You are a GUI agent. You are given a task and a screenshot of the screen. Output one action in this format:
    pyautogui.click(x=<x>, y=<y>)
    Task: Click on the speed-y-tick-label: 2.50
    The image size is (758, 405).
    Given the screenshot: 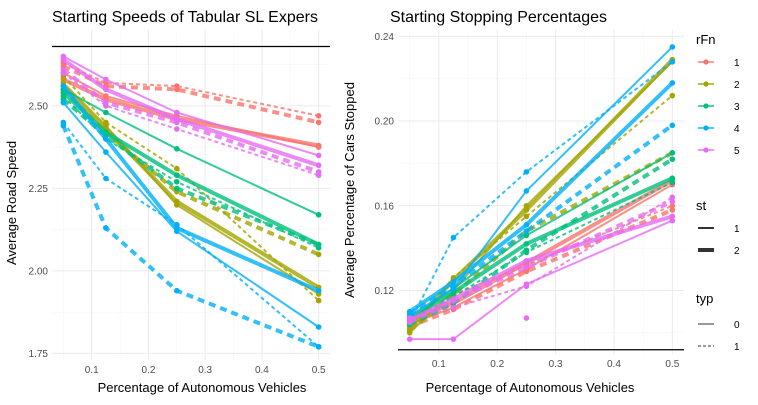 What is the action you would take?
    pyautogui.click(x=39, y=106)
    